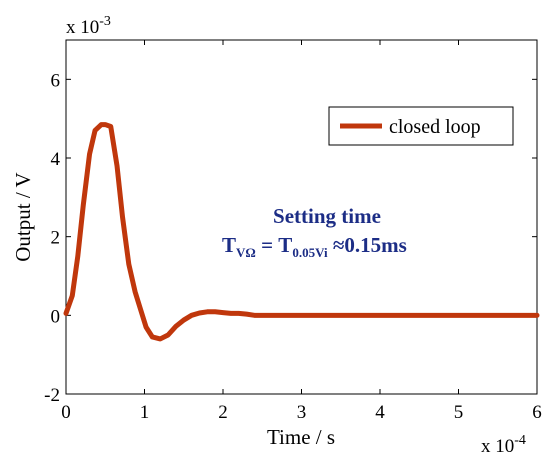  What do you see at coordinates (537, 412) in the screenshot?
I see `x-tick-label-6: 6` at bounding box center [537, 412].